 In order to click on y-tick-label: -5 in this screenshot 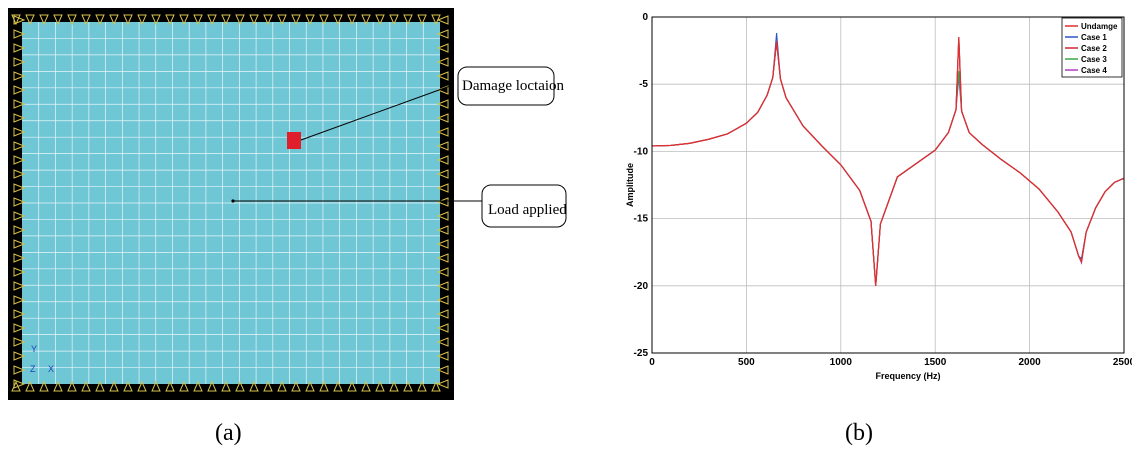, I will do `click(643, 84)`.